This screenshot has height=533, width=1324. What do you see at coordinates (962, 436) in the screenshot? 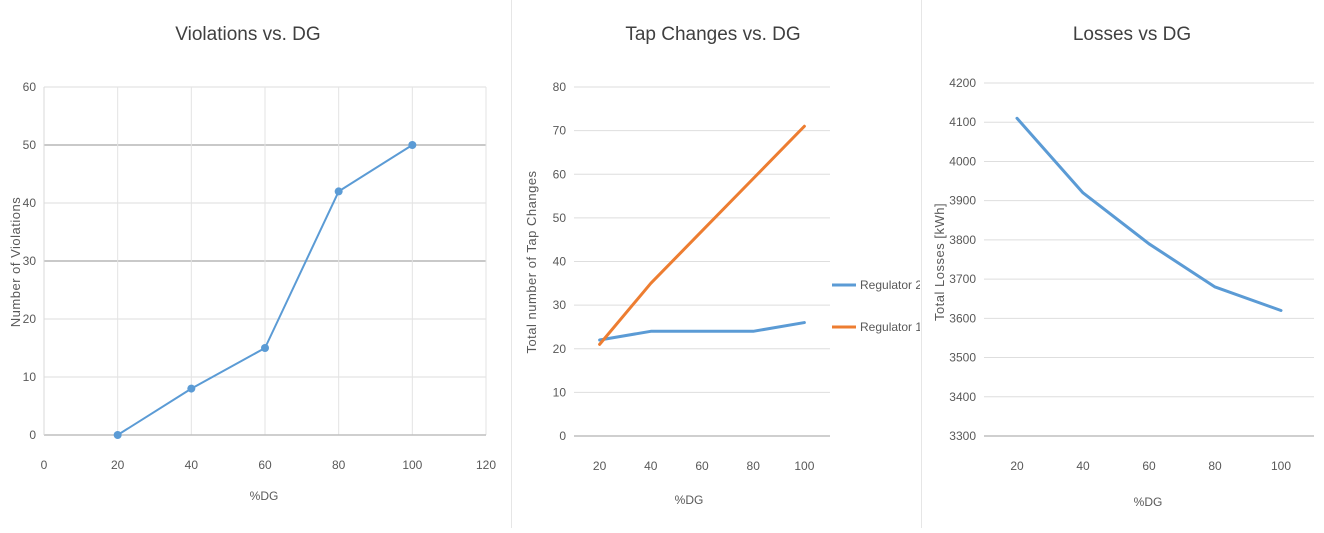
I see `y-tick-label: 3300` at bounding box center [962, 436].